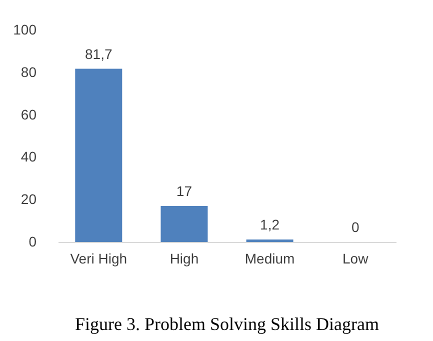  Describe the element at coordinates (98, 54) in the screenshot. I see `data-label: 81,7` at that location.